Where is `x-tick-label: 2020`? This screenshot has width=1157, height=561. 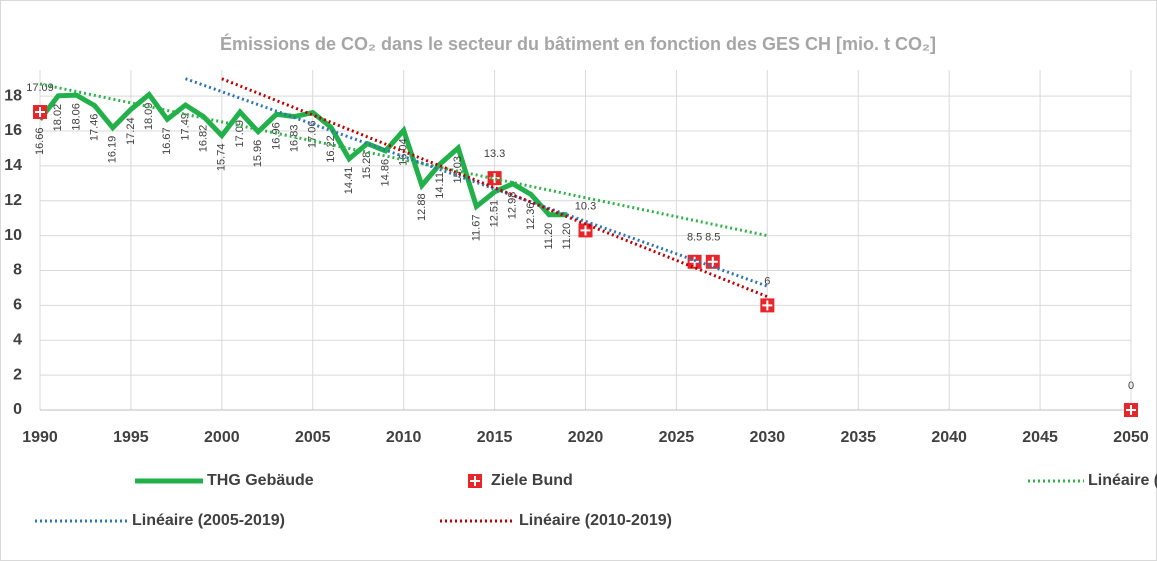
x-tick-label: 2020 is located at coordinates (586, 437).